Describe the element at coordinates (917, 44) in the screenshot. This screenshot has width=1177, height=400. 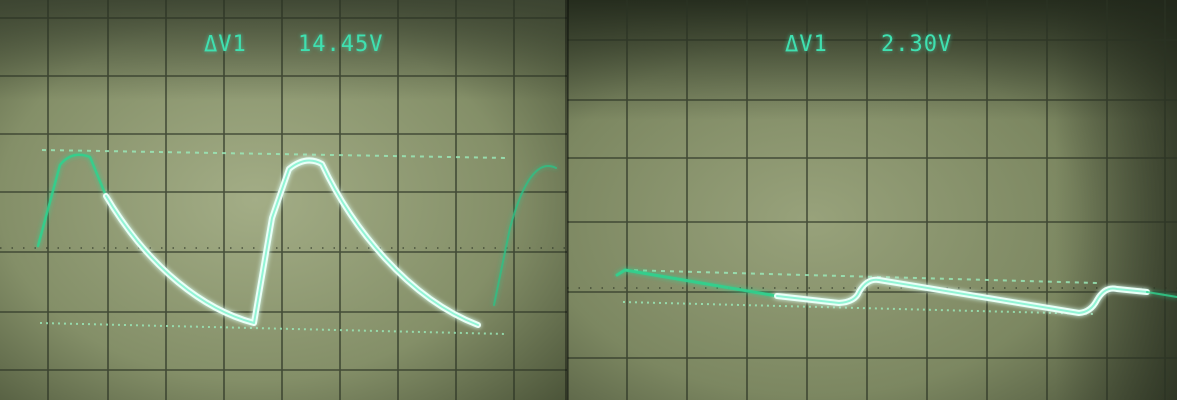
I see `delta-v-value-right: 2.30V` at that location.